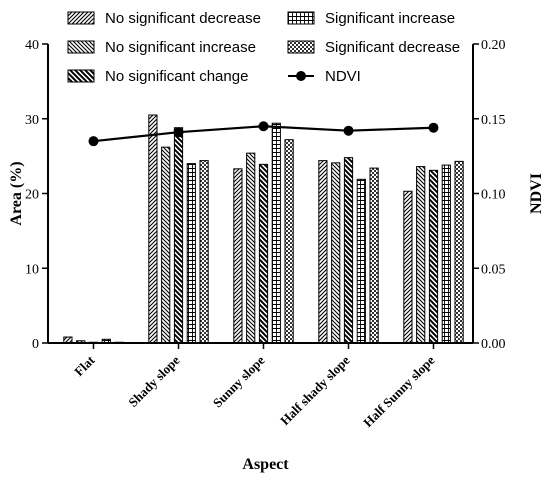 Image resolution: width=550 pixels, height=478 pixels. Describe the element at coordinates (180, 47) in the screenshot. I see `legend-label: No significant increase` at that location.